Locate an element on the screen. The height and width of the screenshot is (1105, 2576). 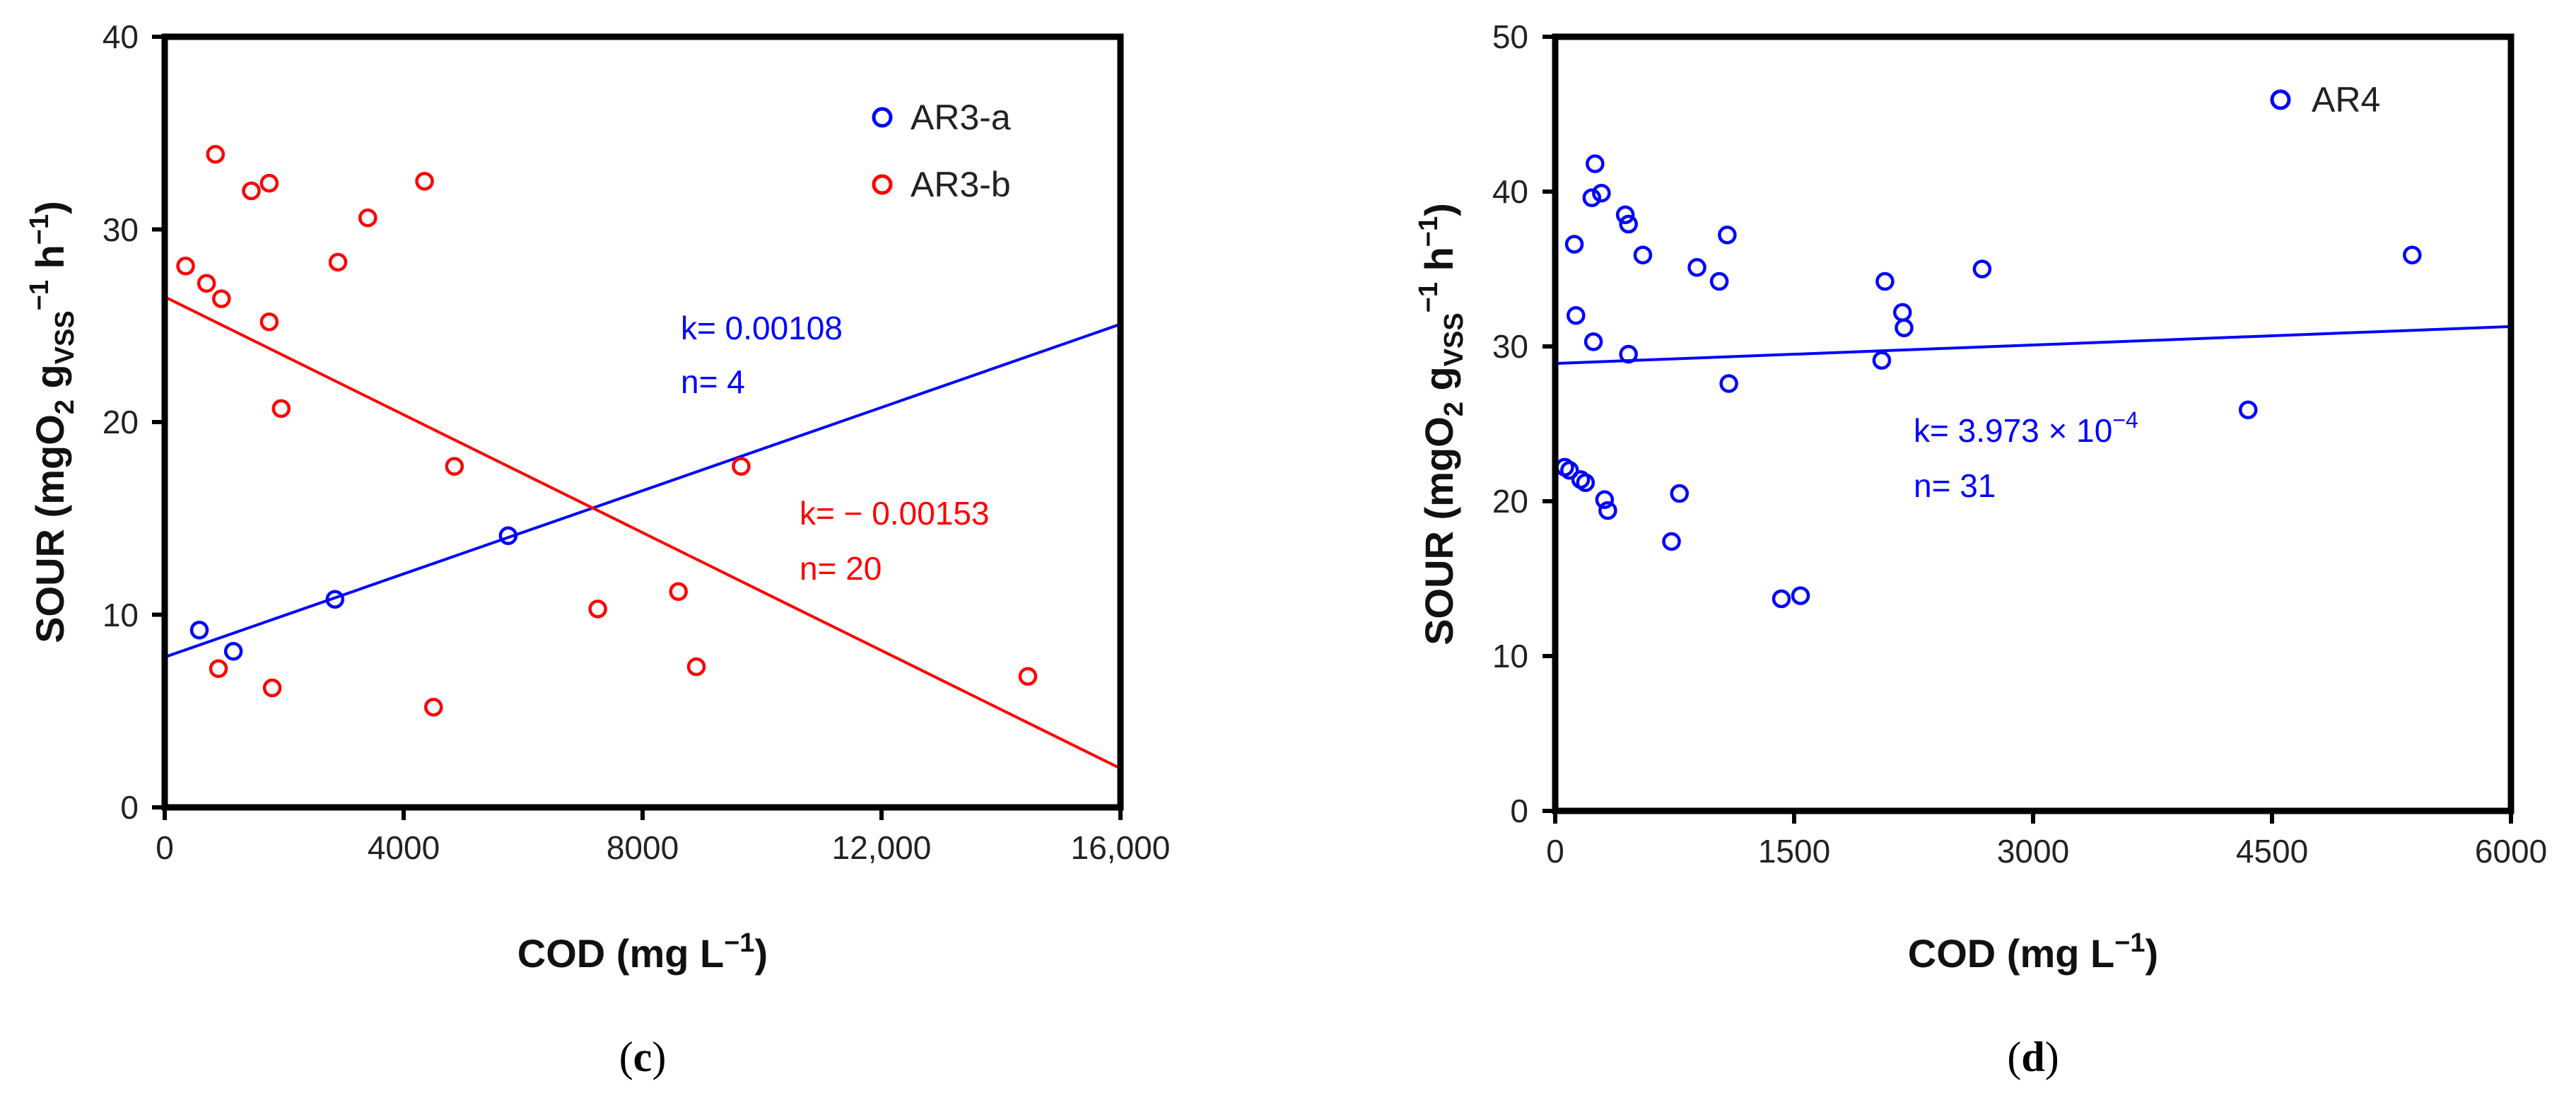
x-tick-label: 1500 is located at coordinates (1794, 851).